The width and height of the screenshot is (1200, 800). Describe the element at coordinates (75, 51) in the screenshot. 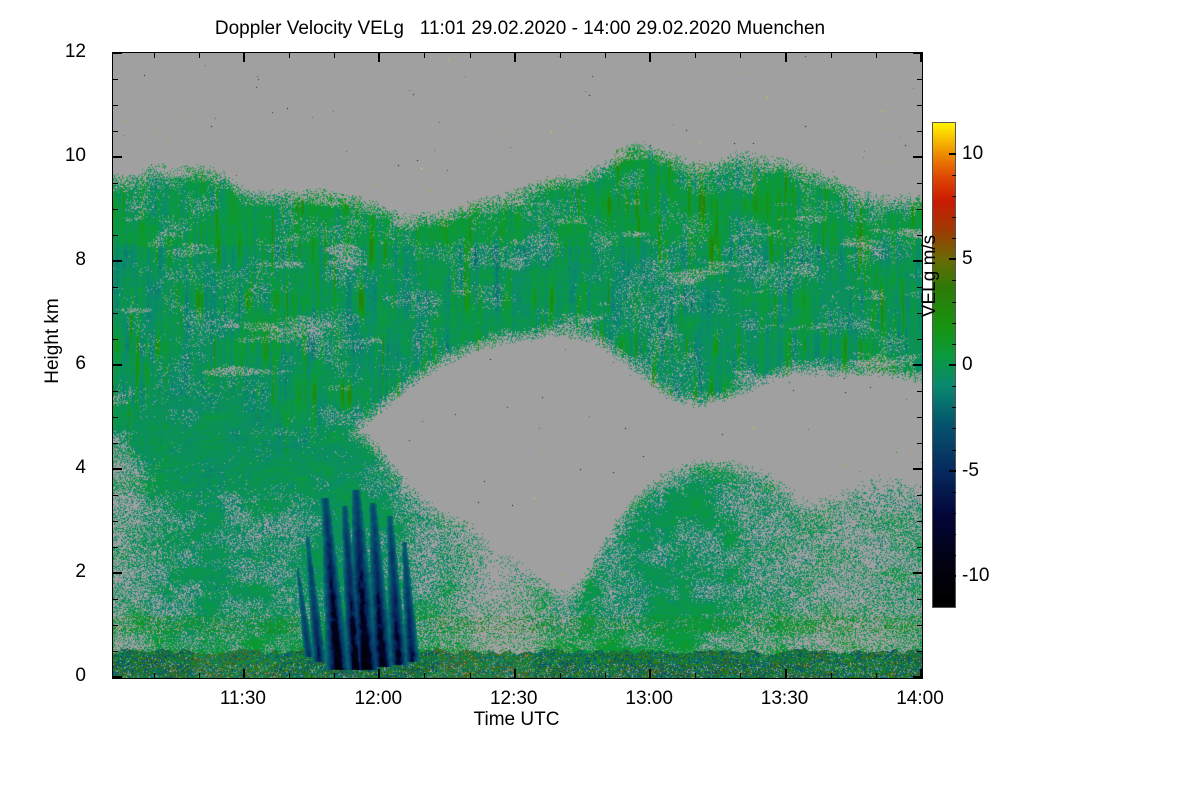

I see `y-tick-label: 12` at that location.